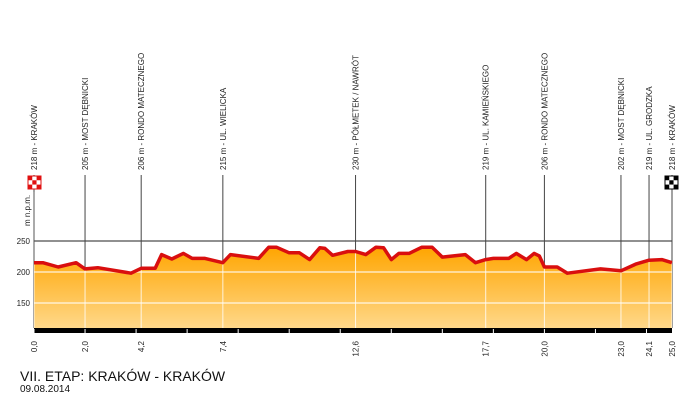 Image resolution: width=700 pixels, height=403 pixels. Describe the element at coordinates (486, 117) in the screenshot. I see `waypoint-label: 219 m - UL. KAMIEŃSKIEGO` at that location.